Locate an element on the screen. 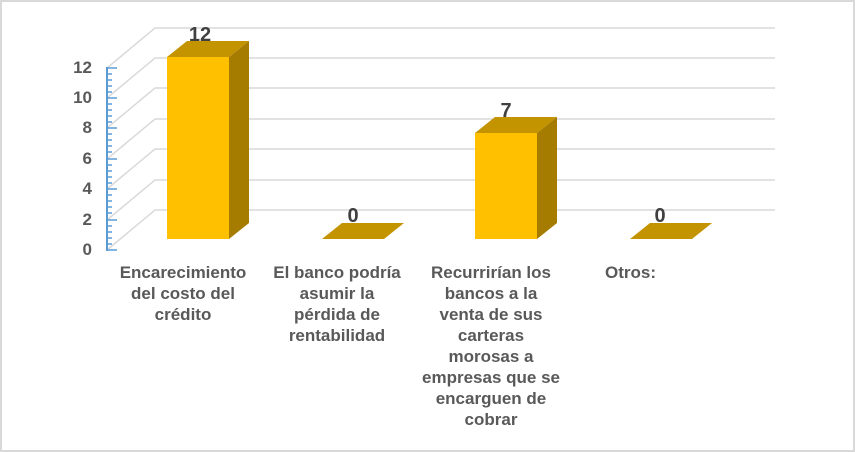  category-line: empresas que se is located at coordinates (491, 377).